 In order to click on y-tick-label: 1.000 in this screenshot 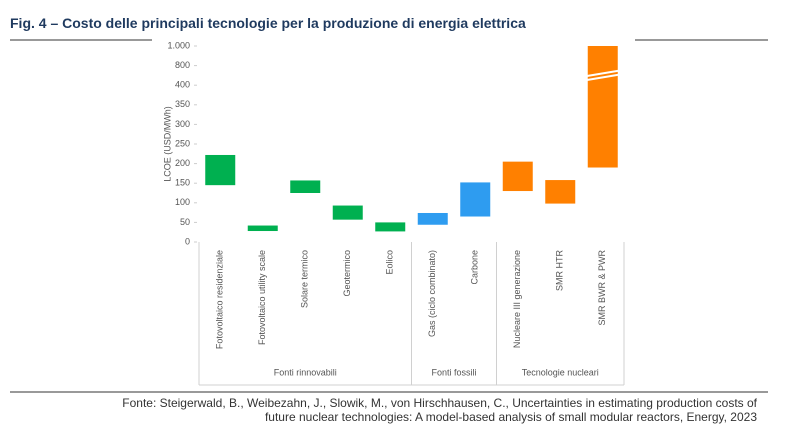, I will do `click(178, 45)`.